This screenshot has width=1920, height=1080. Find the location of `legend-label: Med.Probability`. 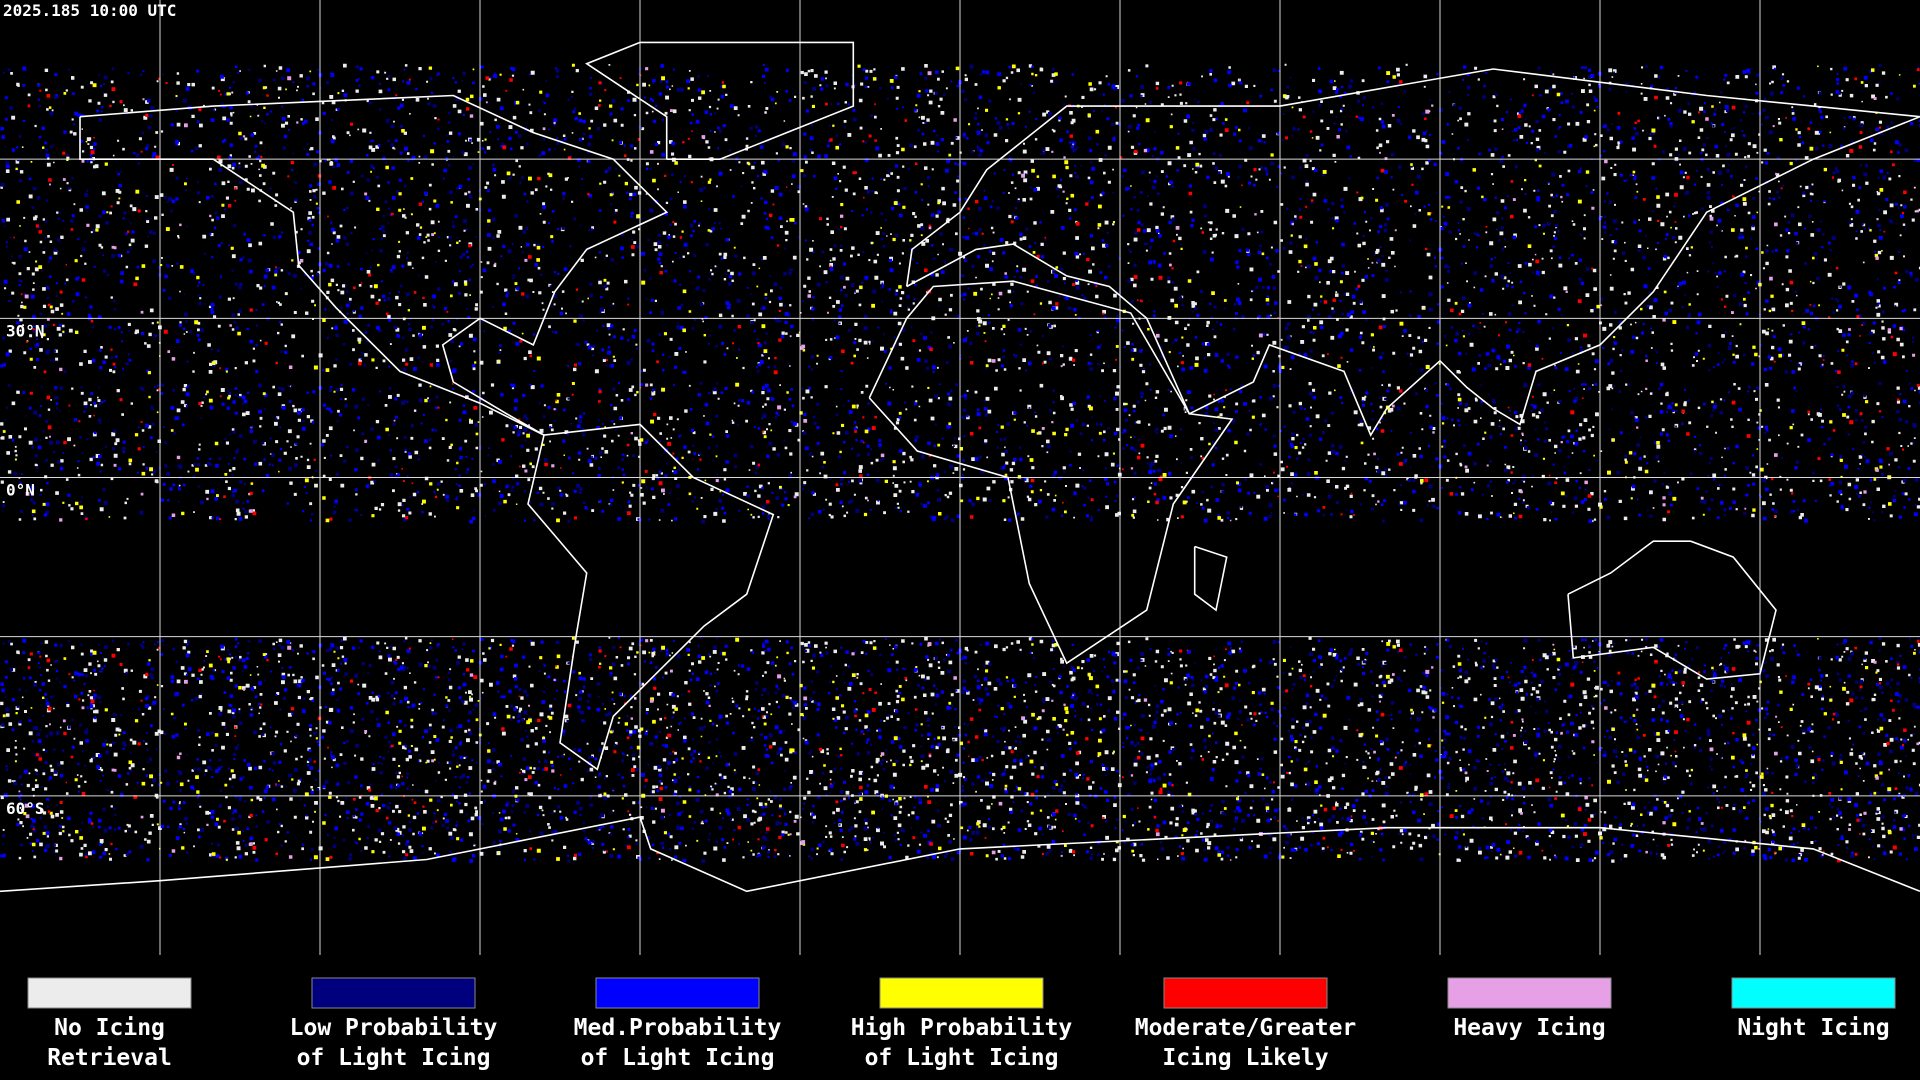

legend-label: Med.Probability is located at coordinates (678, 1028).